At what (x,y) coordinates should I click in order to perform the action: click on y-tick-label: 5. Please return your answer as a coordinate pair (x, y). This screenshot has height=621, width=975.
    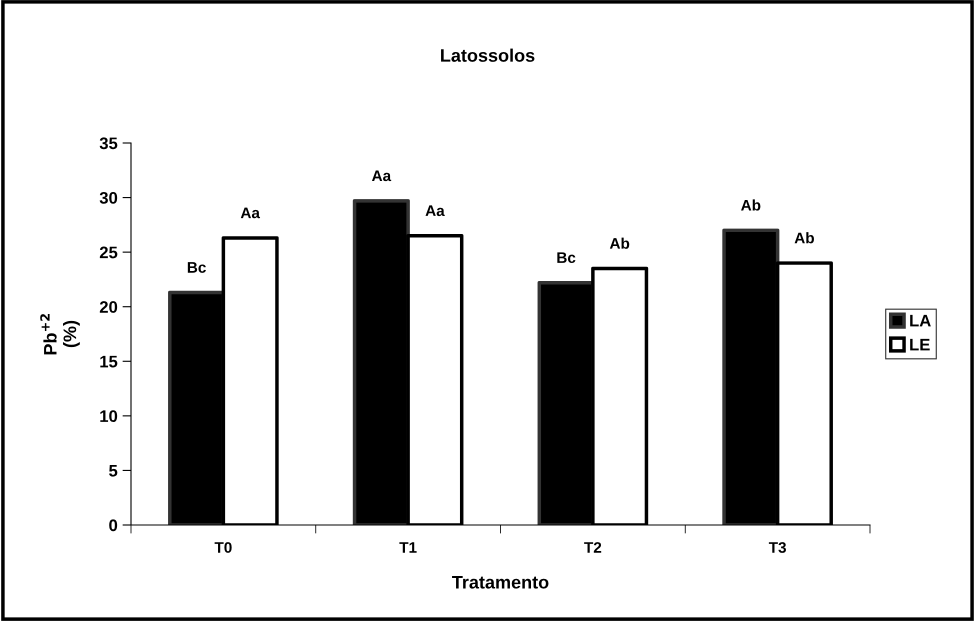
    Looking at the image, I should click on (113, 471).